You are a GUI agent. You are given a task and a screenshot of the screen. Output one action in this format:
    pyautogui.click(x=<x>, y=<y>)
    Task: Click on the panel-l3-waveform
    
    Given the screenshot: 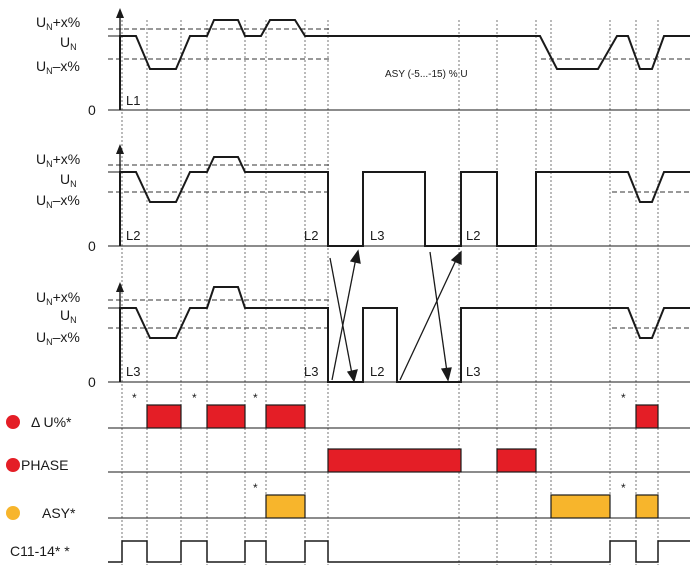 What is the action you would take?
    pyautogui.click(x=404, y=334)
    